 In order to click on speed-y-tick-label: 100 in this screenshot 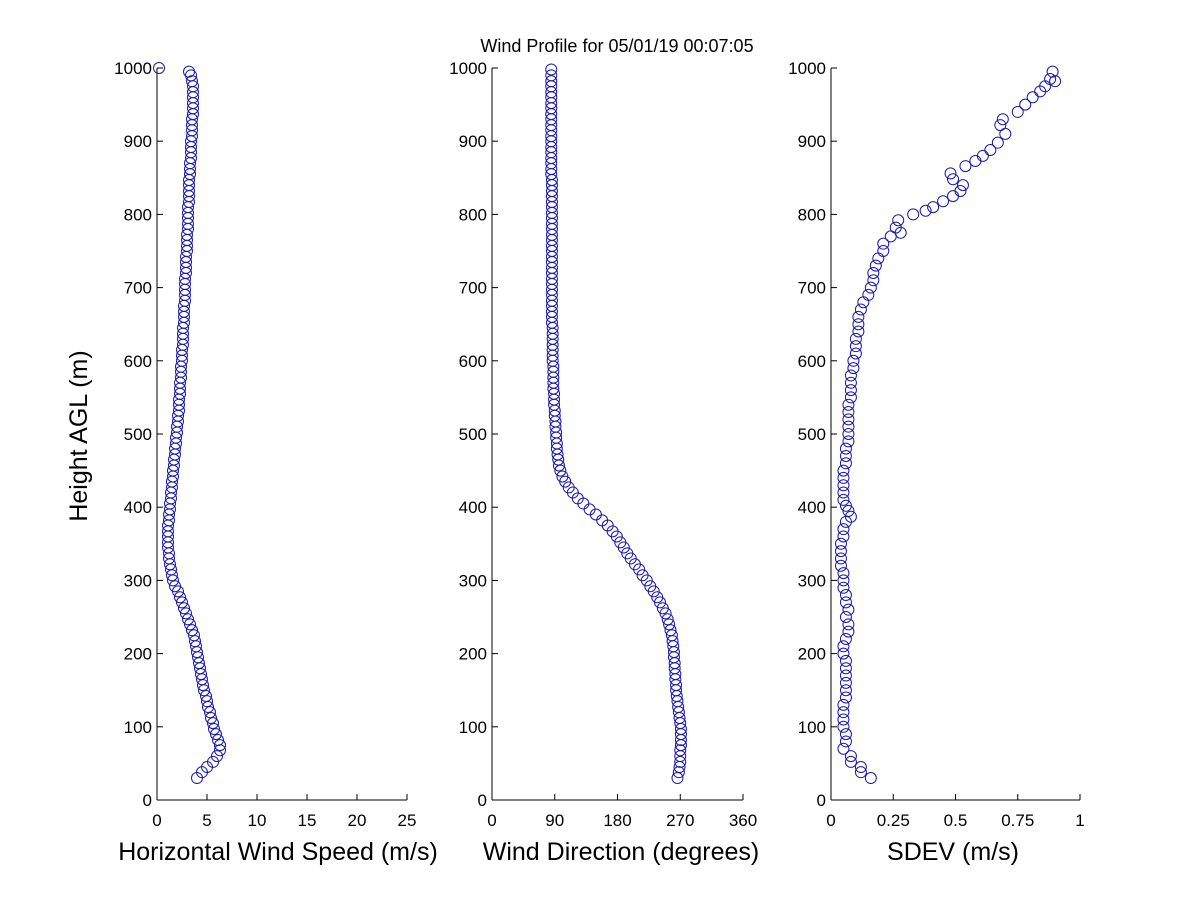, I will do `click(138, 727)`.